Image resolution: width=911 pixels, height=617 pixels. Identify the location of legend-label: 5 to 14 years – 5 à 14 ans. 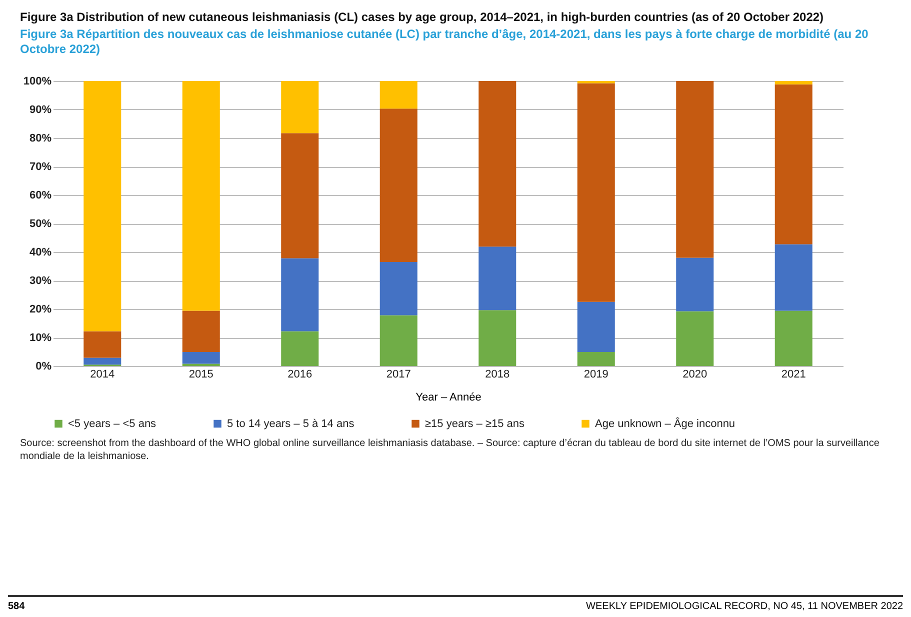
(291, 424).